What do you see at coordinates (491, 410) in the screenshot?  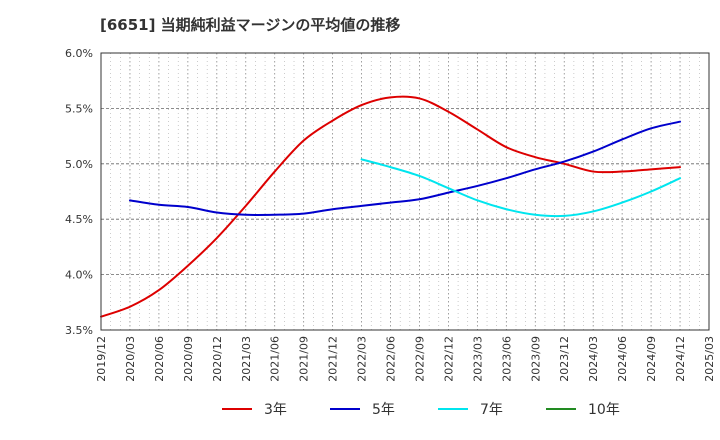 I see `legend-label-2: 7年` at bounding box center [491, 410].